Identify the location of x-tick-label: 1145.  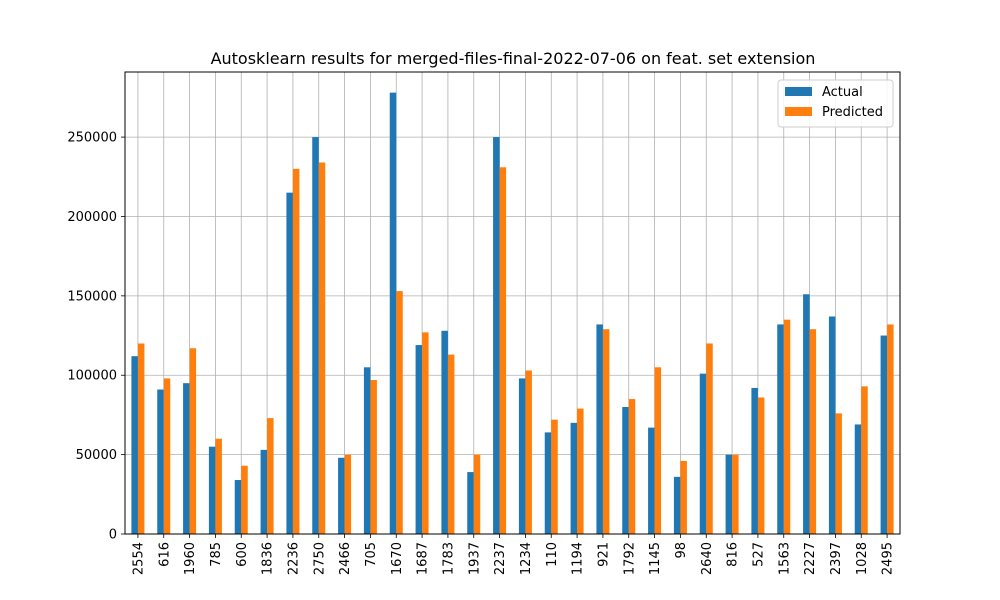
(655, 558).